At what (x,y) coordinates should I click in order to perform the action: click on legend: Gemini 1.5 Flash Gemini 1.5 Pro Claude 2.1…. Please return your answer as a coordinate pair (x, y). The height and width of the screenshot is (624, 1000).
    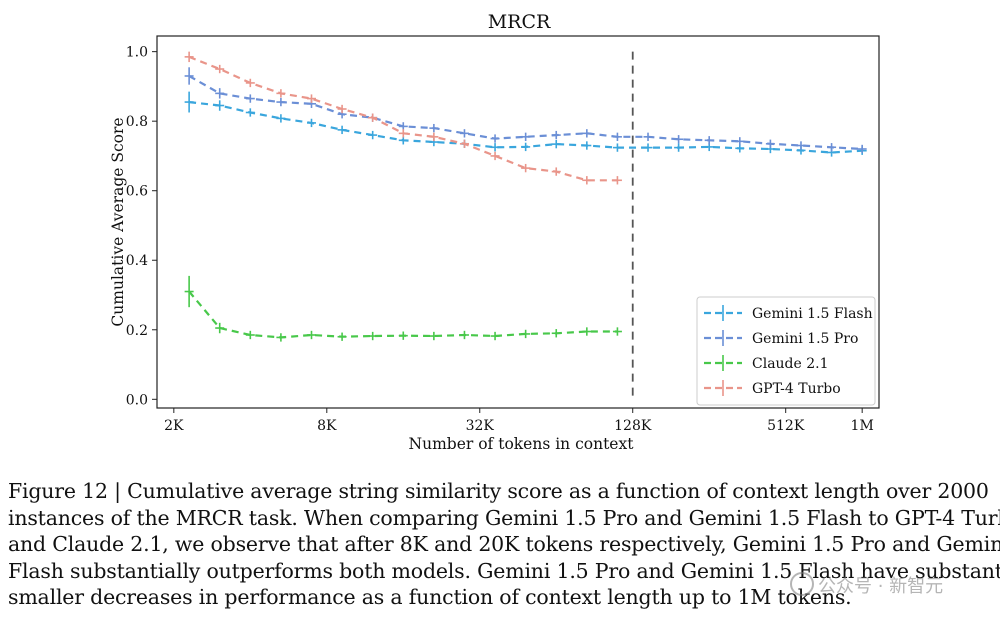
    Looking at the image, I should click on (786, 351).